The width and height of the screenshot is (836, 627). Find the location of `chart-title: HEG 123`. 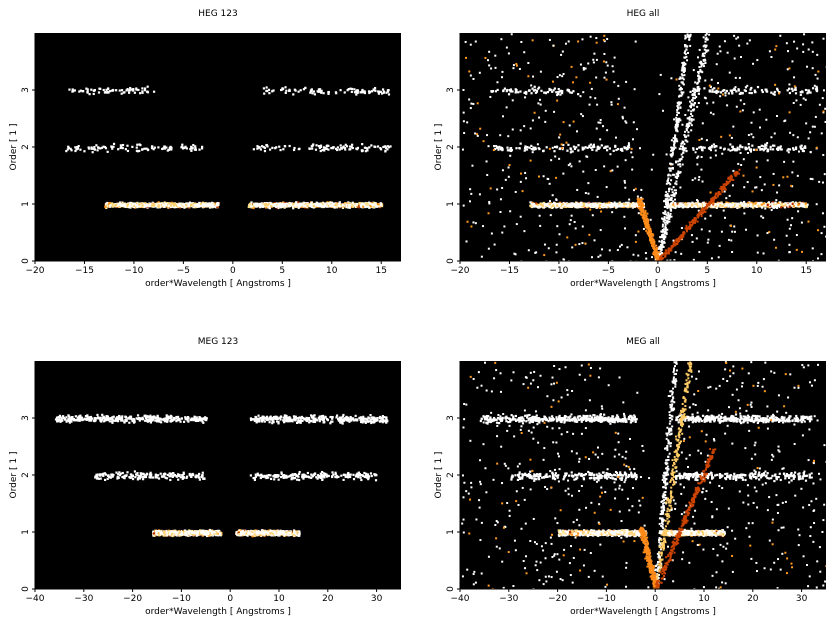

chart-title: HEG 123 is located at coordinates (217, 14).